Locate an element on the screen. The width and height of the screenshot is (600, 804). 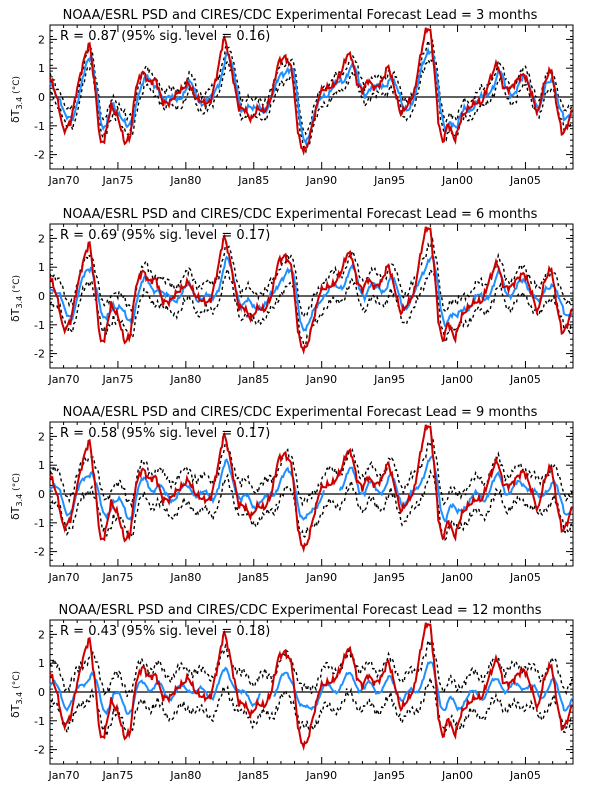
correlation-text: R = 0.58 (95% sig. level = 0.17) is located at coordinates (165, 433).